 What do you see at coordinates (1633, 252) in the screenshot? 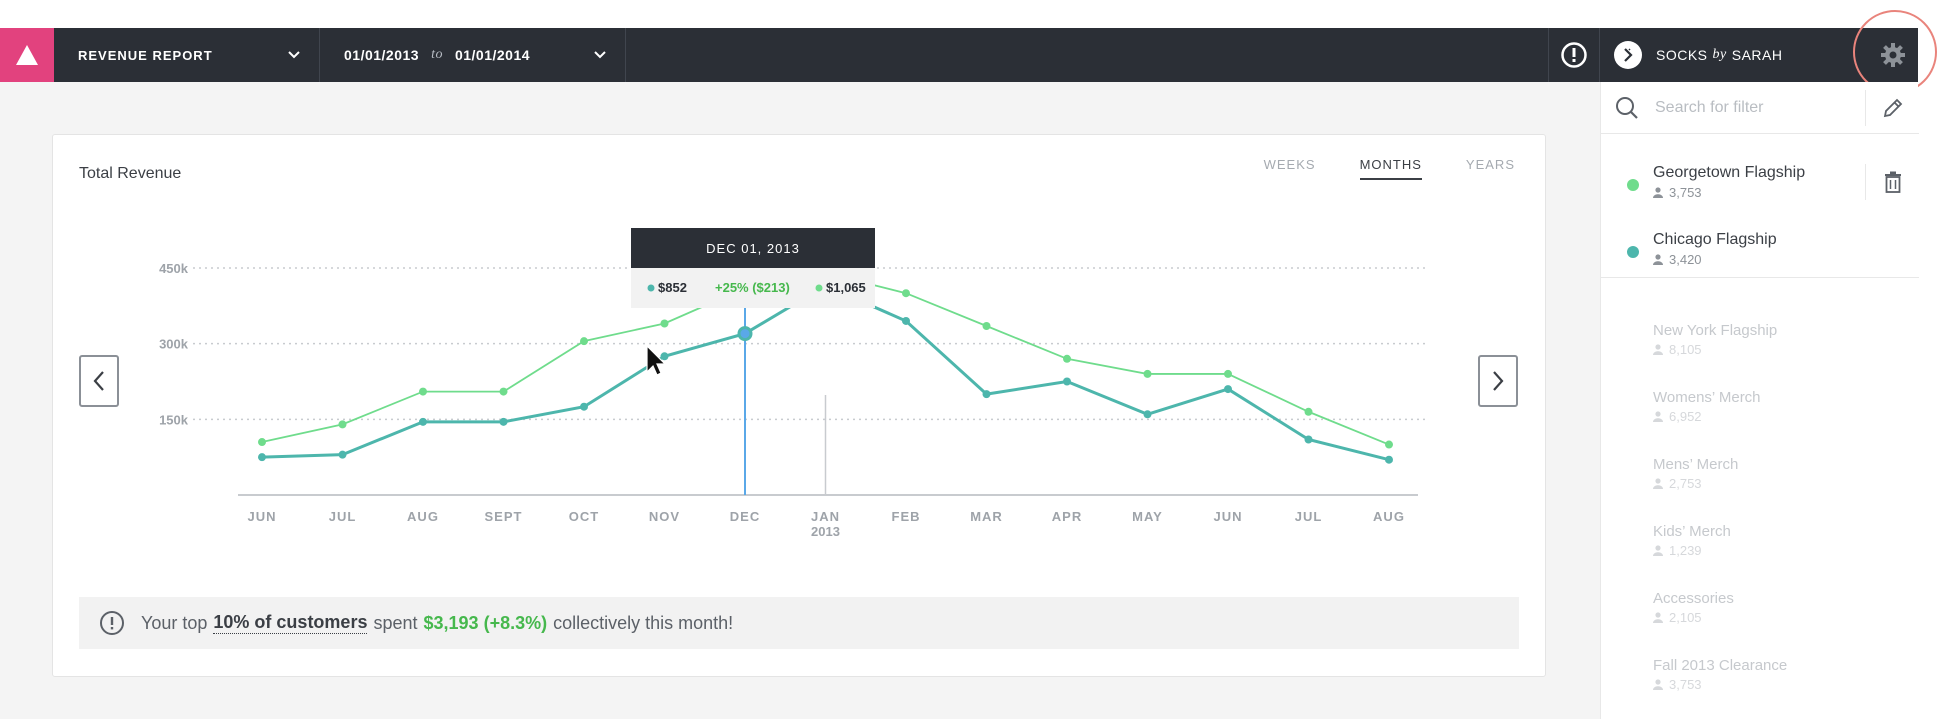
I see `series-dot-chicago` at bounding box center [1633, 252].